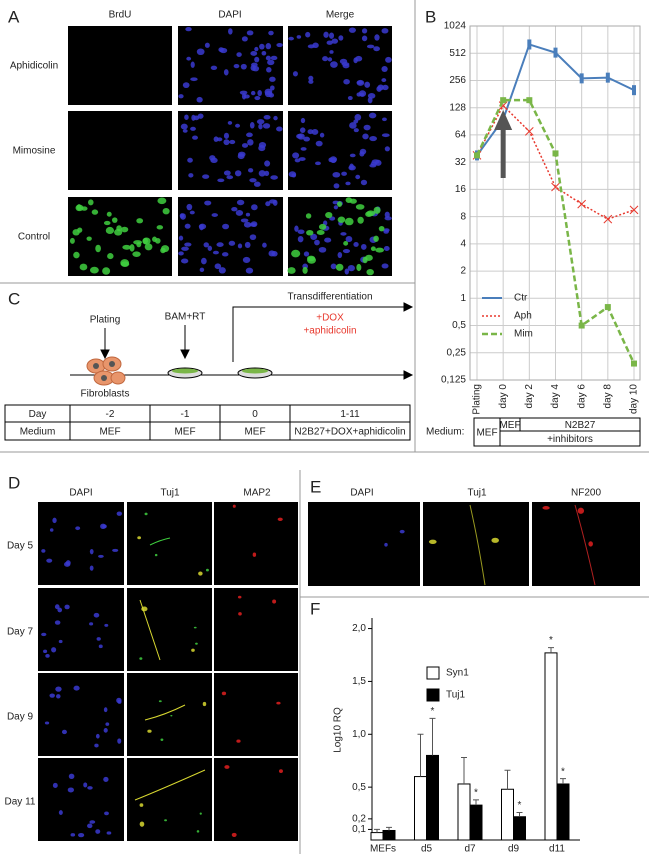  I want to click on x-tick-label: d9, so click(514, 849).